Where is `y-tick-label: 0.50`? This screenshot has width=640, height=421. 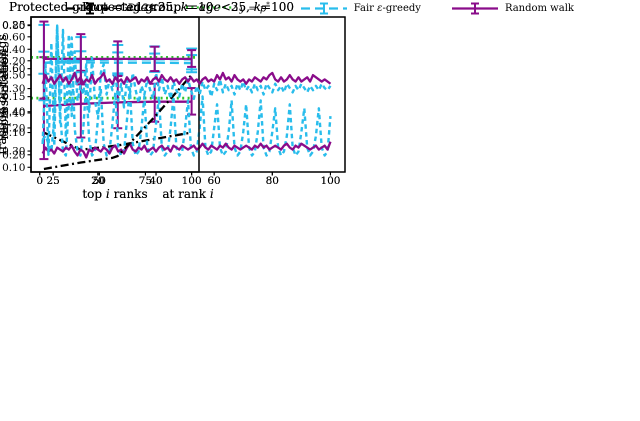 y-tick-label: 0.50 is located at coordinates (13, 75).